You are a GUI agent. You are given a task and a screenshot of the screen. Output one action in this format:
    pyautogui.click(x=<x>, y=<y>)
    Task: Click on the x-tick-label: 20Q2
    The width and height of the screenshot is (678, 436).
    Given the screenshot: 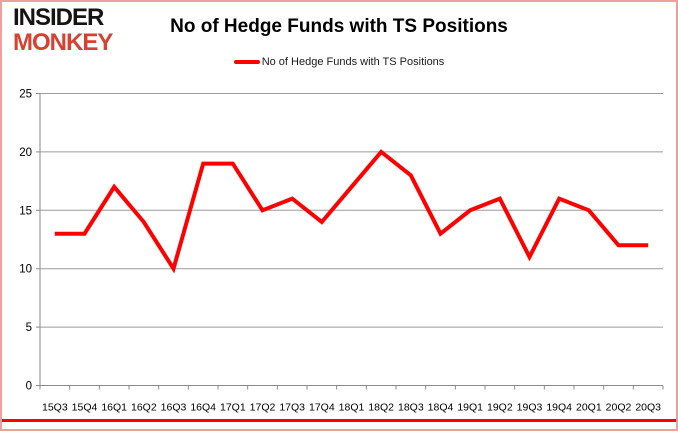 What is the action you would take?
    pyautogui.click(x=619, y=408)
    